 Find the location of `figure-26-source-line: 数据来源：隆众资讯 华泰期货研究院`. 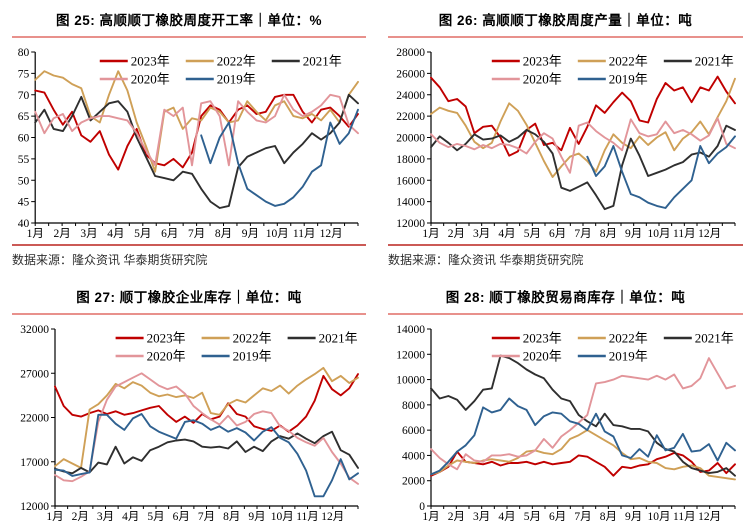

figure-26-source-line: 数据来源：隆众资讯 华泰期货研究院 is located at coordinates (486, 260).